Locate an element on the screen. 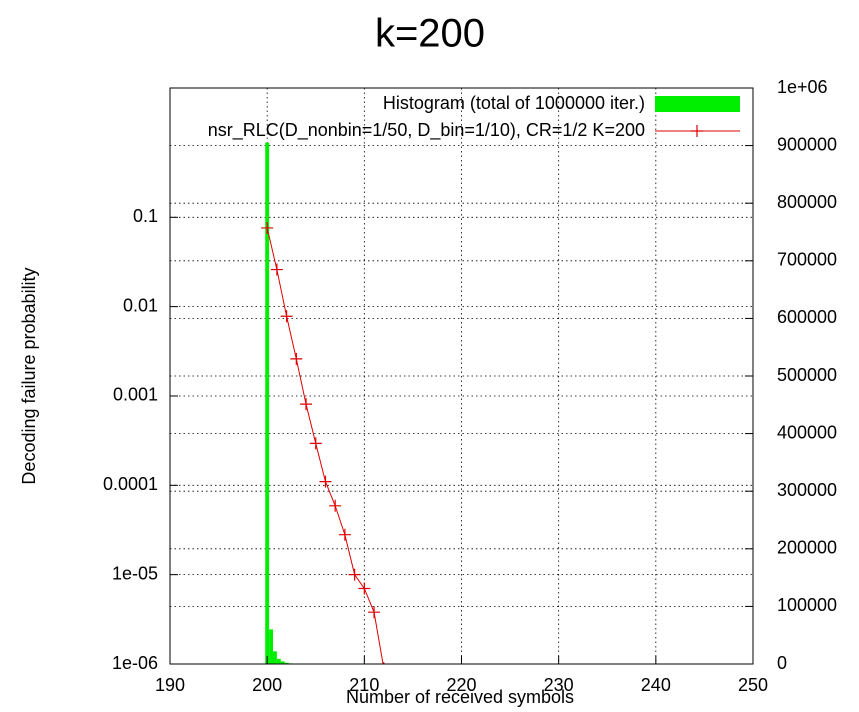 The height and width of the screenshot is (712, 859). x-tick-label: 230 is located at coordinates (559, 685).